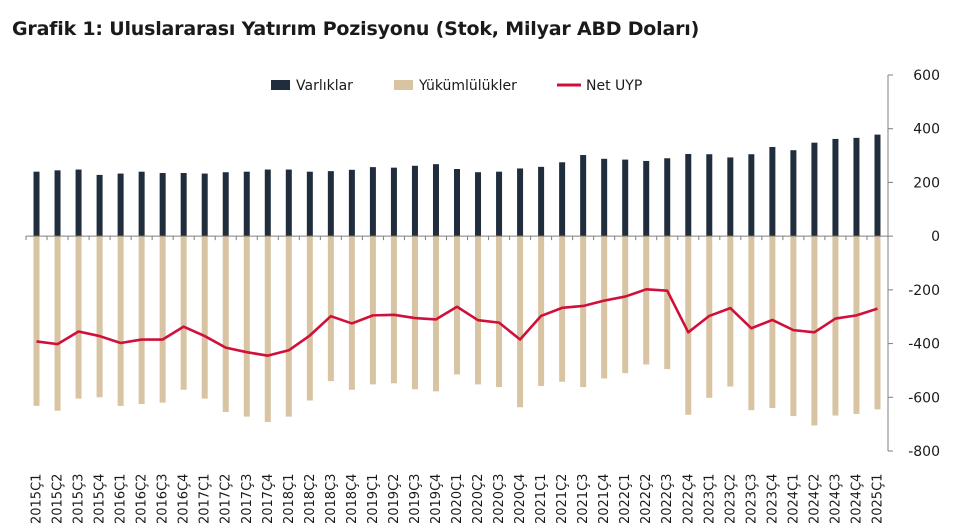 The image size is (959, 530). Describe the element at coordinates (204, 205) in the screenshot. I see `bar-assets-2017Ç1` at that location.